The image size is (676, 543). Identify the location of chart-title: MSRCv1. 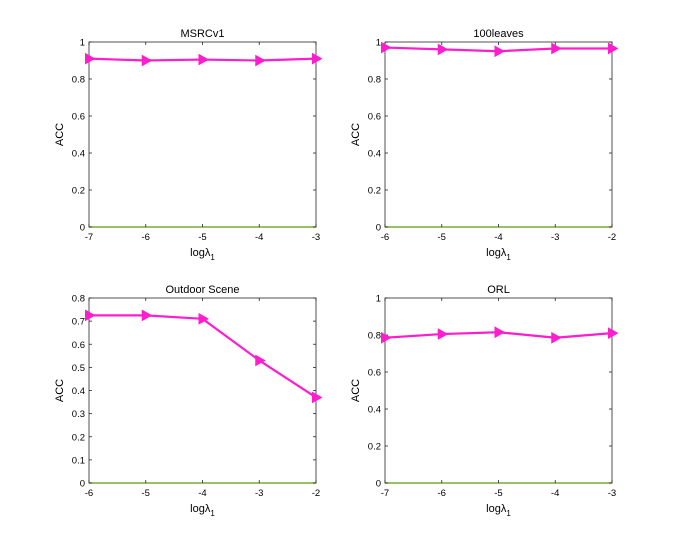
(202, 34).